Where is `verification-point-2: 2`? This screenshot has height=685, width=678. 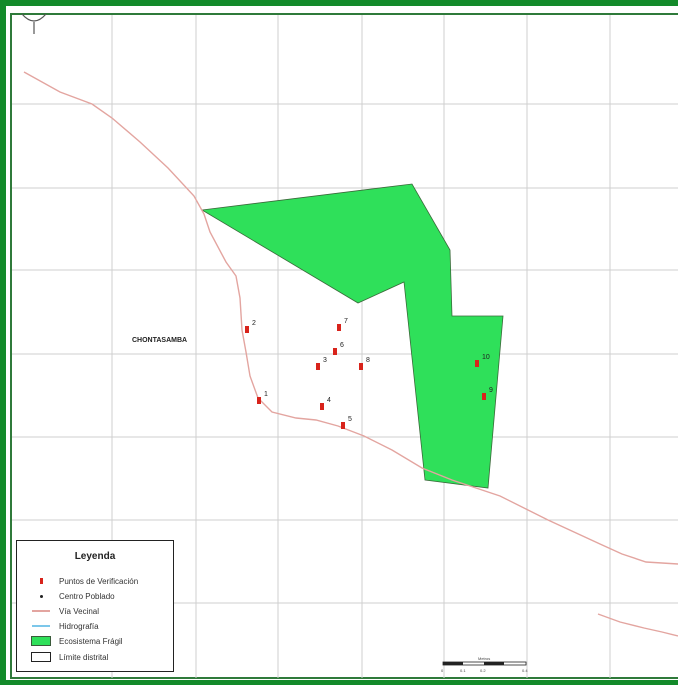 verification-point-2: 2 is located at coordinates (250, 326).